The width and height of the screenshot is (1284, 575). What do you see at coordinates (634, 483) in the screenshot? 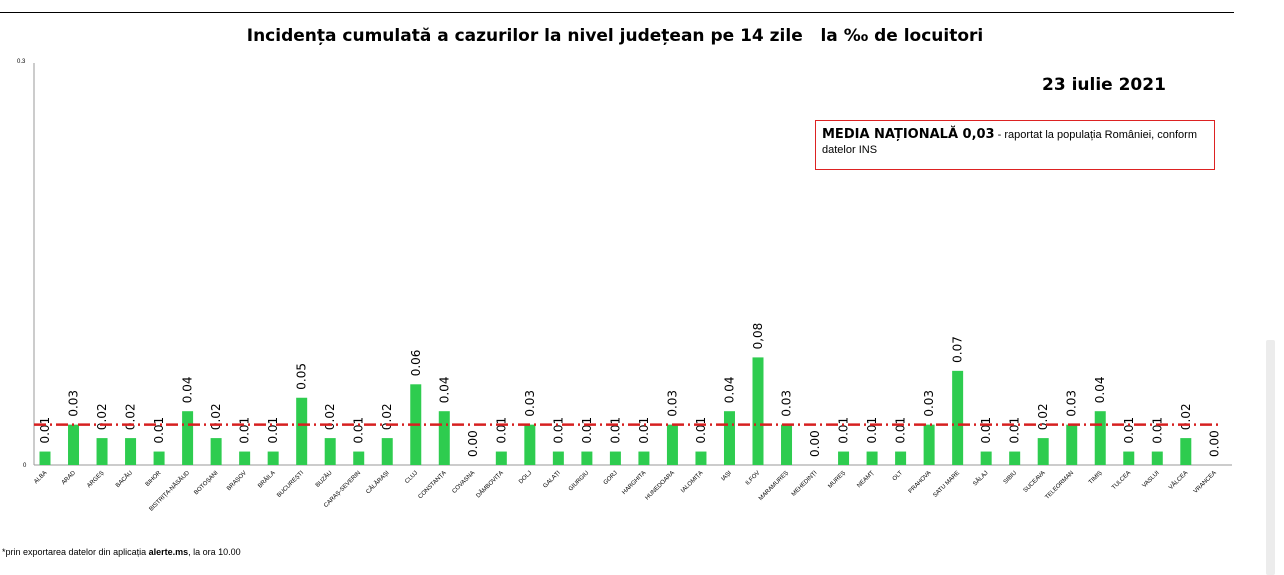
I see `category-label: HARGHITA` at bounding box center [634, 483].